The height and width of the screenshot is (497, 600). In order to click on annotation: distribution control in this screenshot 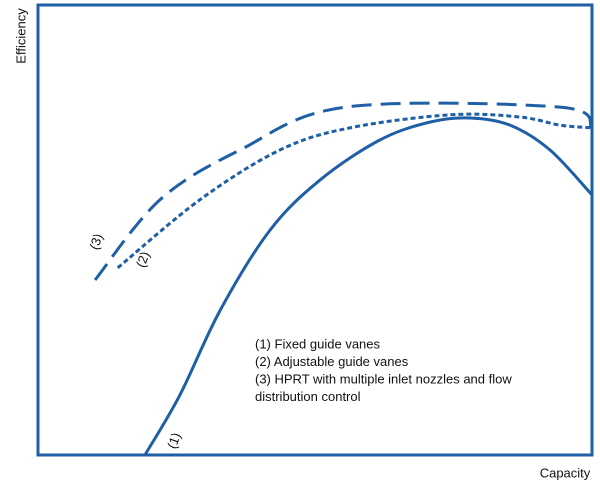, I will do `click(308, 396)`.